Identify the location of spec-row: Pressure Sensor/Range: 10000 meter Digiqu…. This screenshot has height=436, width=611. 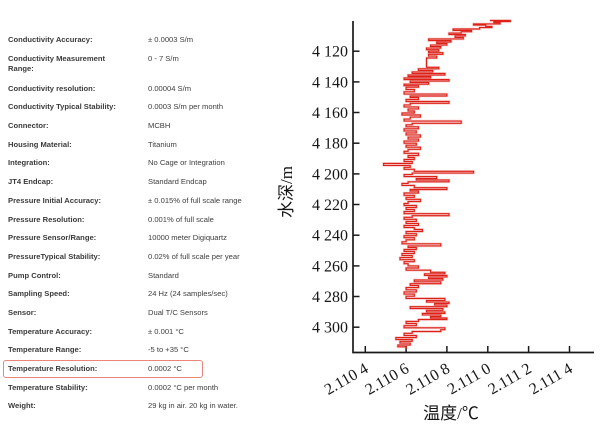
(148, 242).